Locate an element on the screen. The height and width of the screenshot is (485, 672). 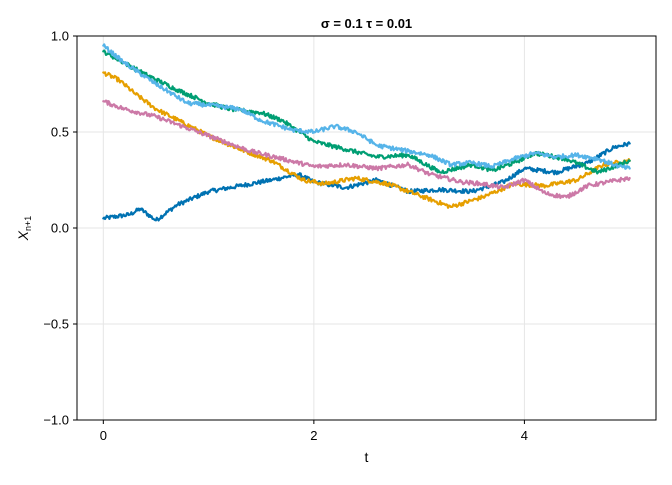
x-tick-label: 4 is located at coordinates (524, 435).